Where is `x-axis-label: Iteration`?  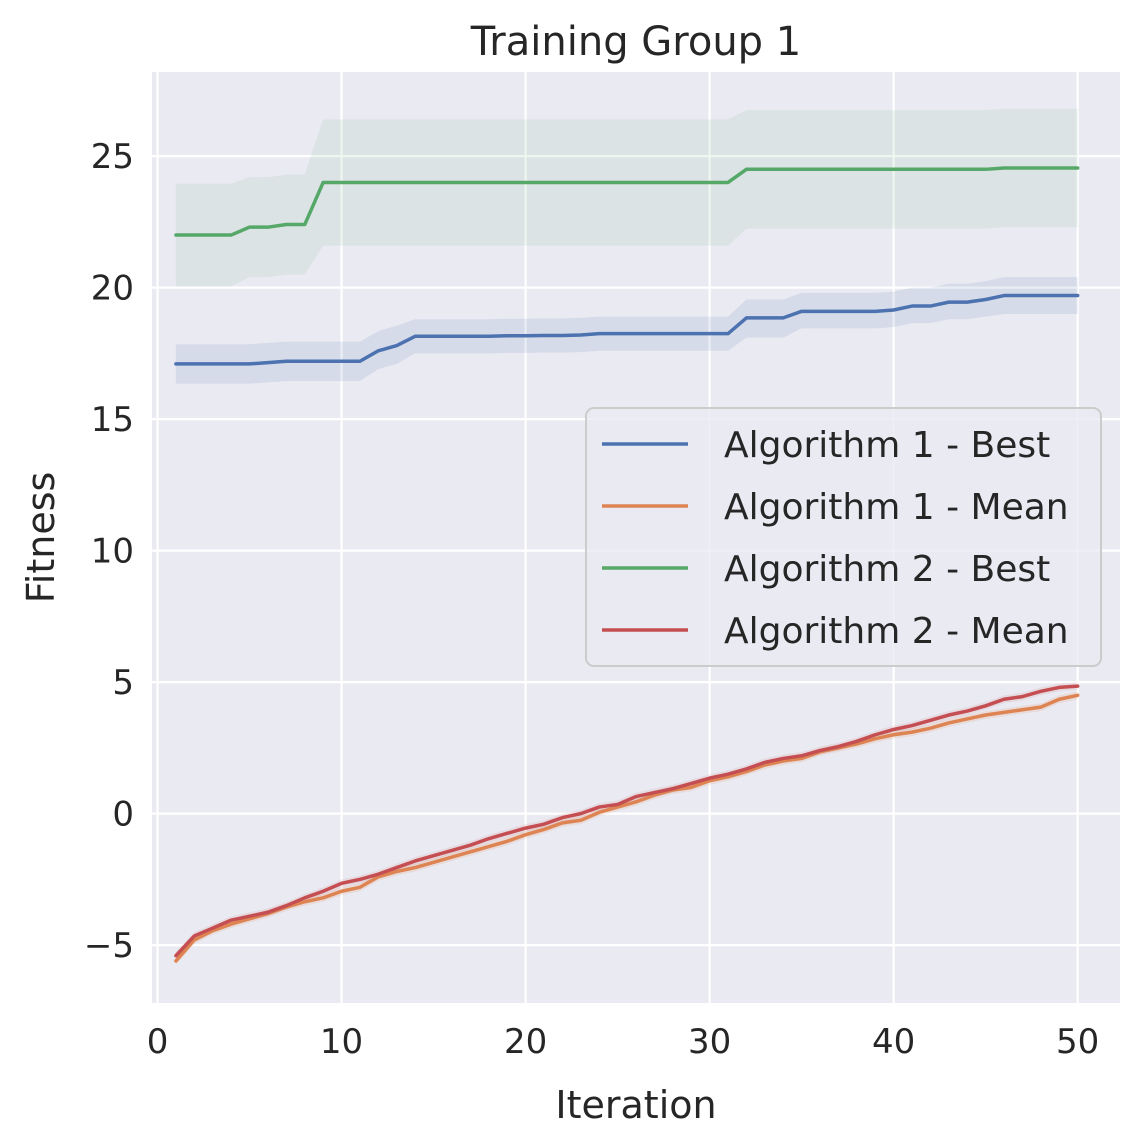 x-axis-label: Iteration is located at coordinates (635, 1105).